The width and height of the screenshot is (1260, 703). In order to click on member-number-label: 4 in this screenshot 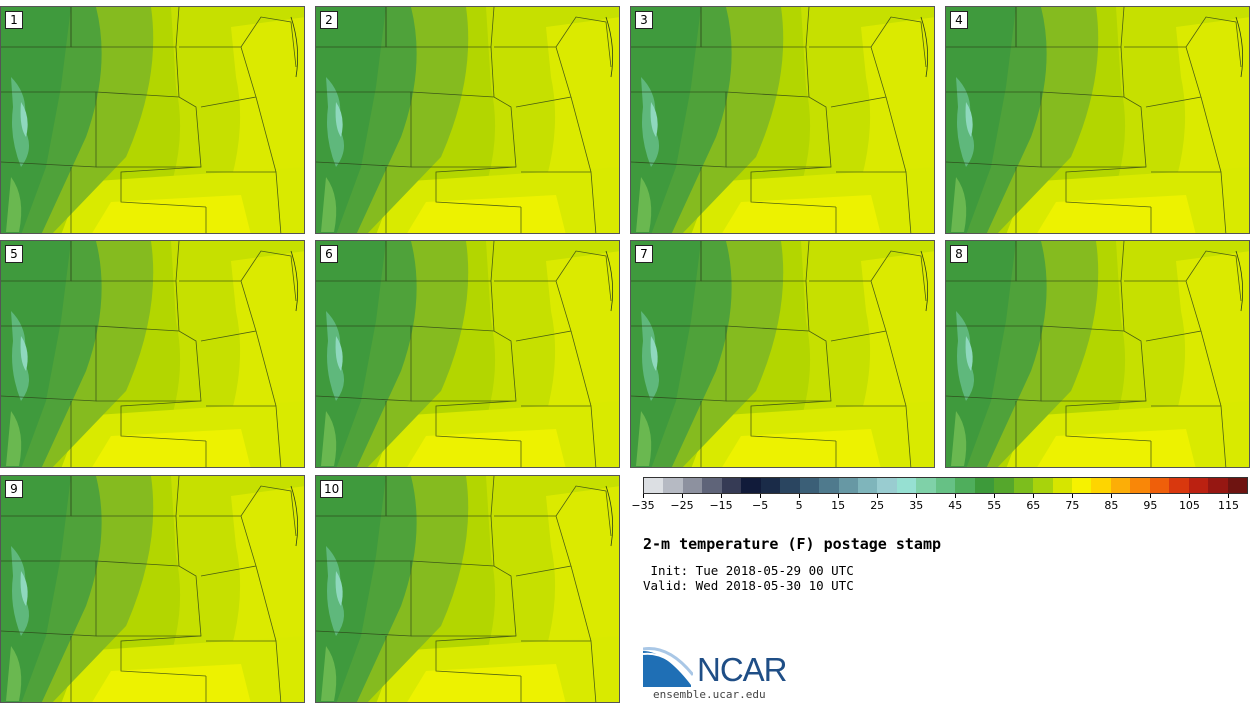, I will do `click(959, 20)`.